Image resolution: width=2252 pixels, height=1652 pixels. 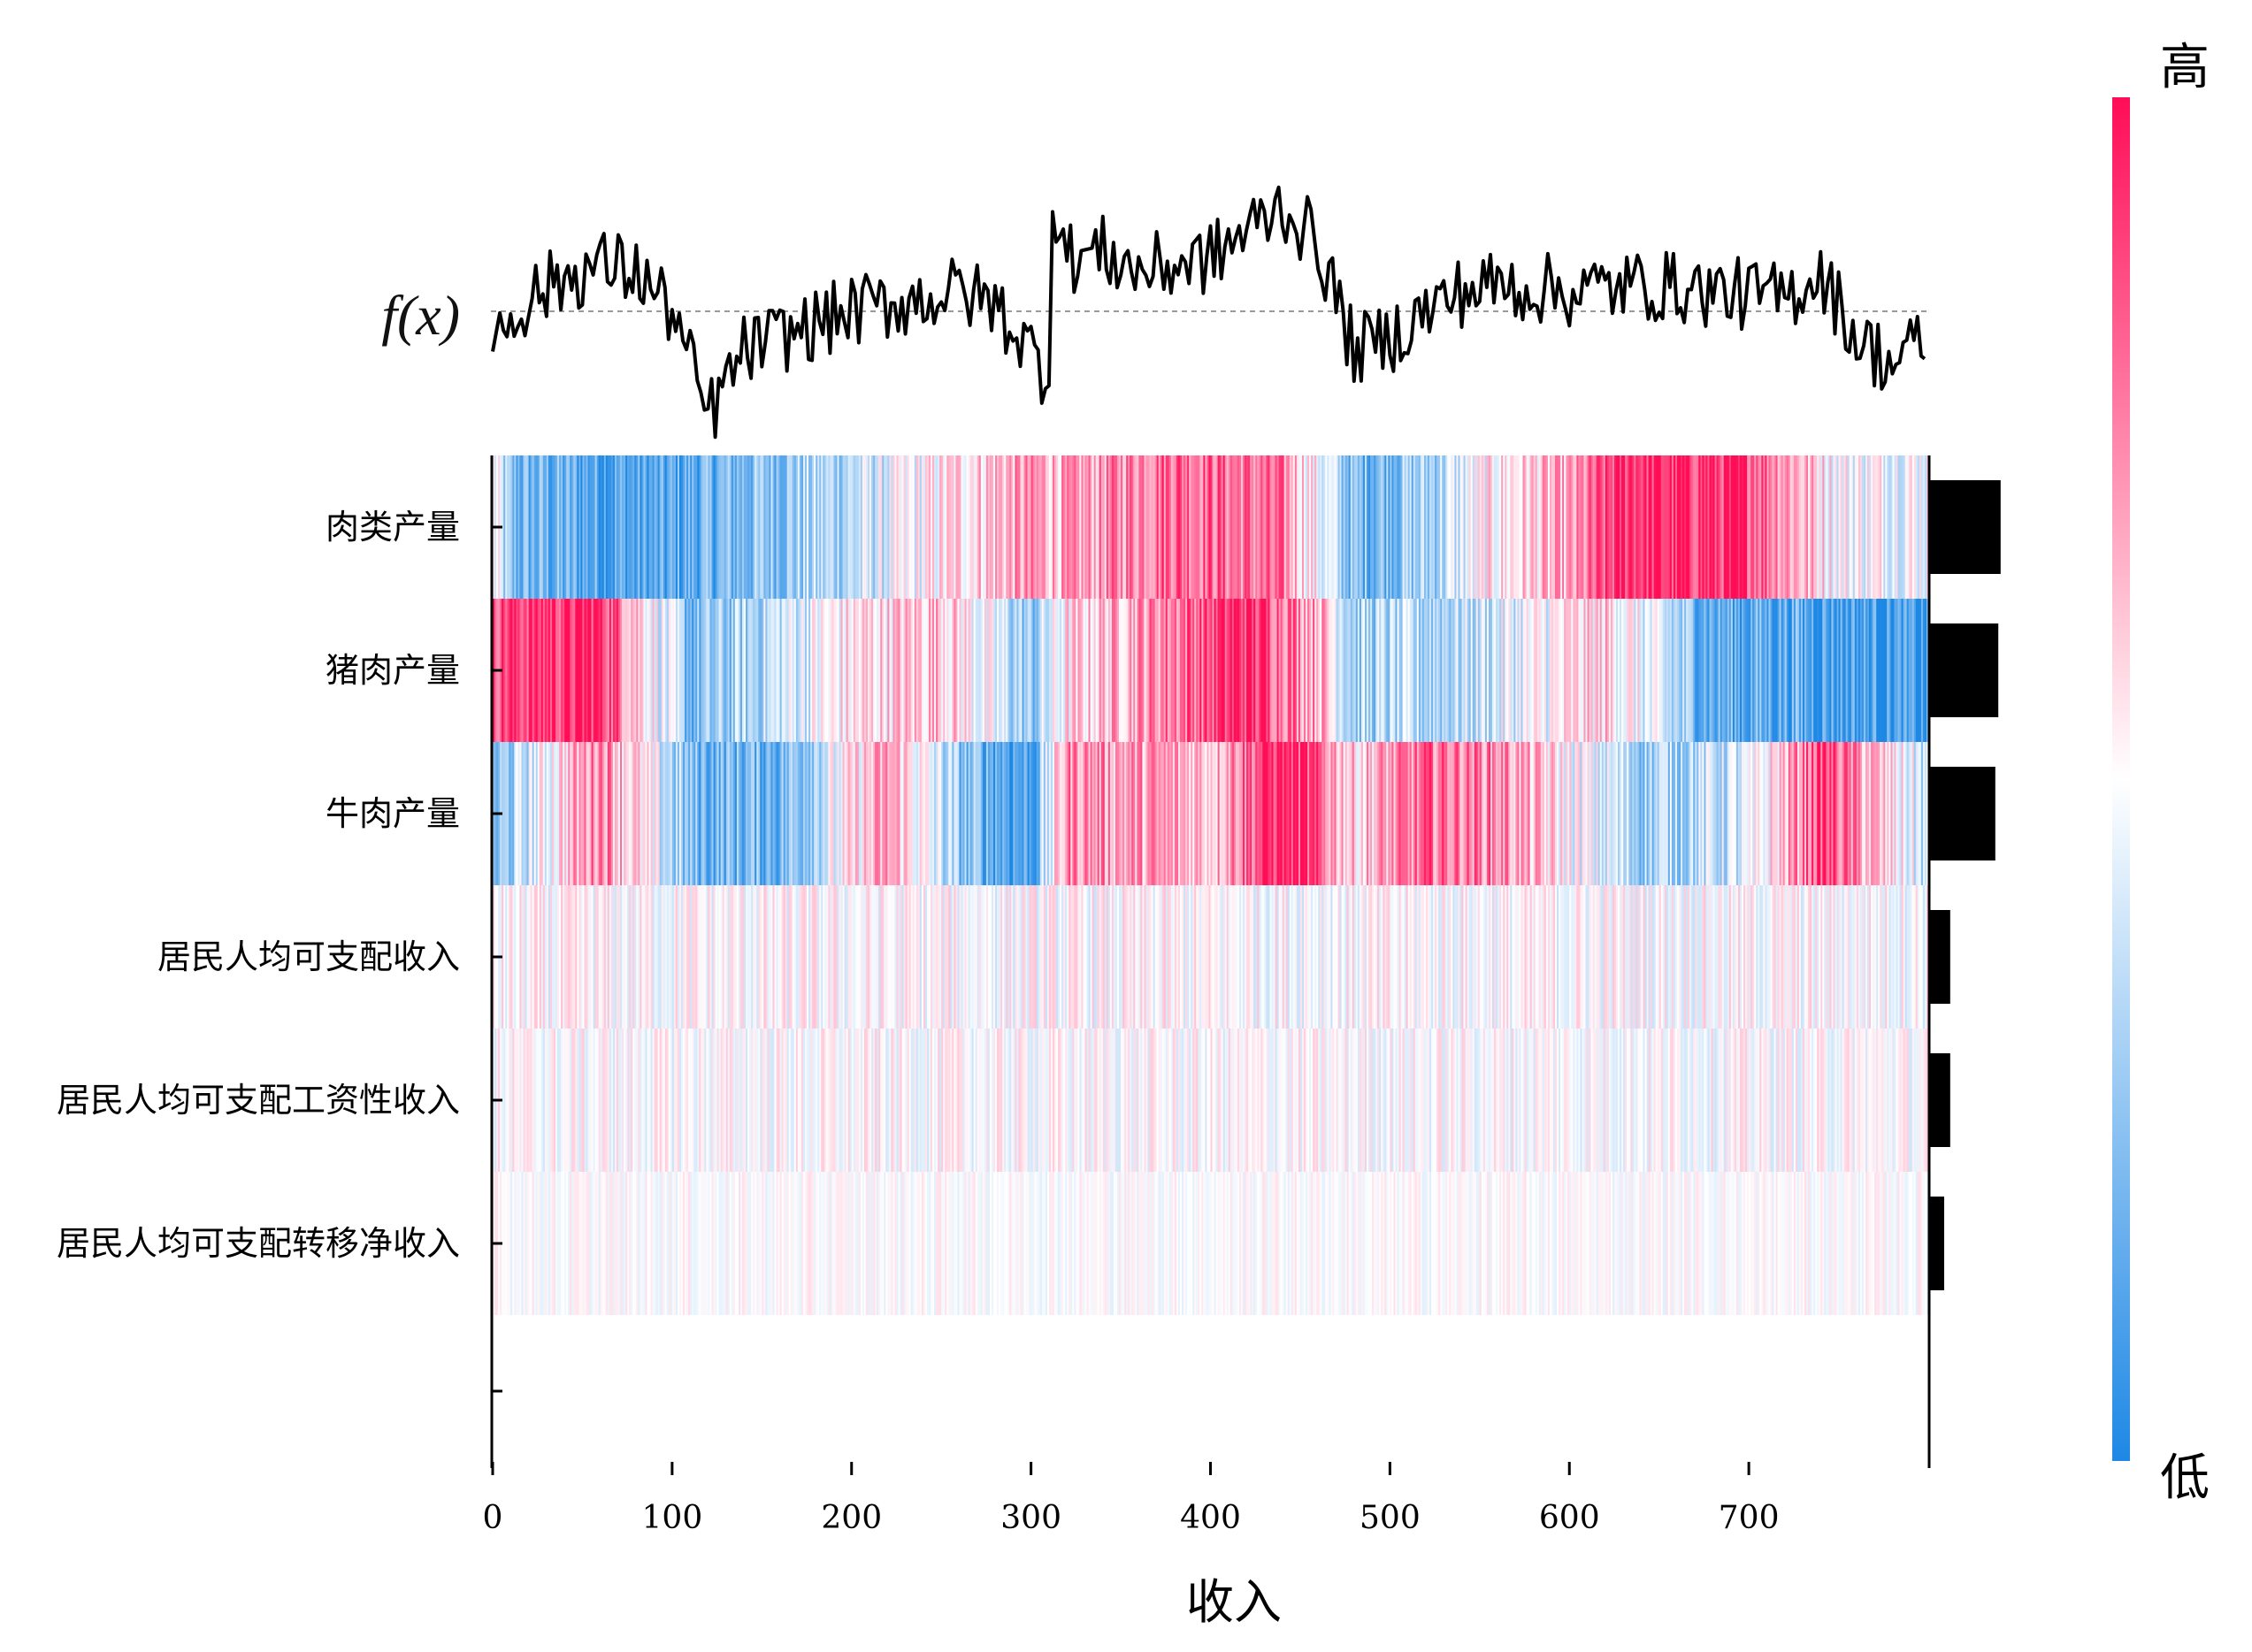 What do you see at coordinates (1569, 1518) in the screenshot?
I see `x-tick-label: 600` at bounding box center [1569, 1518].